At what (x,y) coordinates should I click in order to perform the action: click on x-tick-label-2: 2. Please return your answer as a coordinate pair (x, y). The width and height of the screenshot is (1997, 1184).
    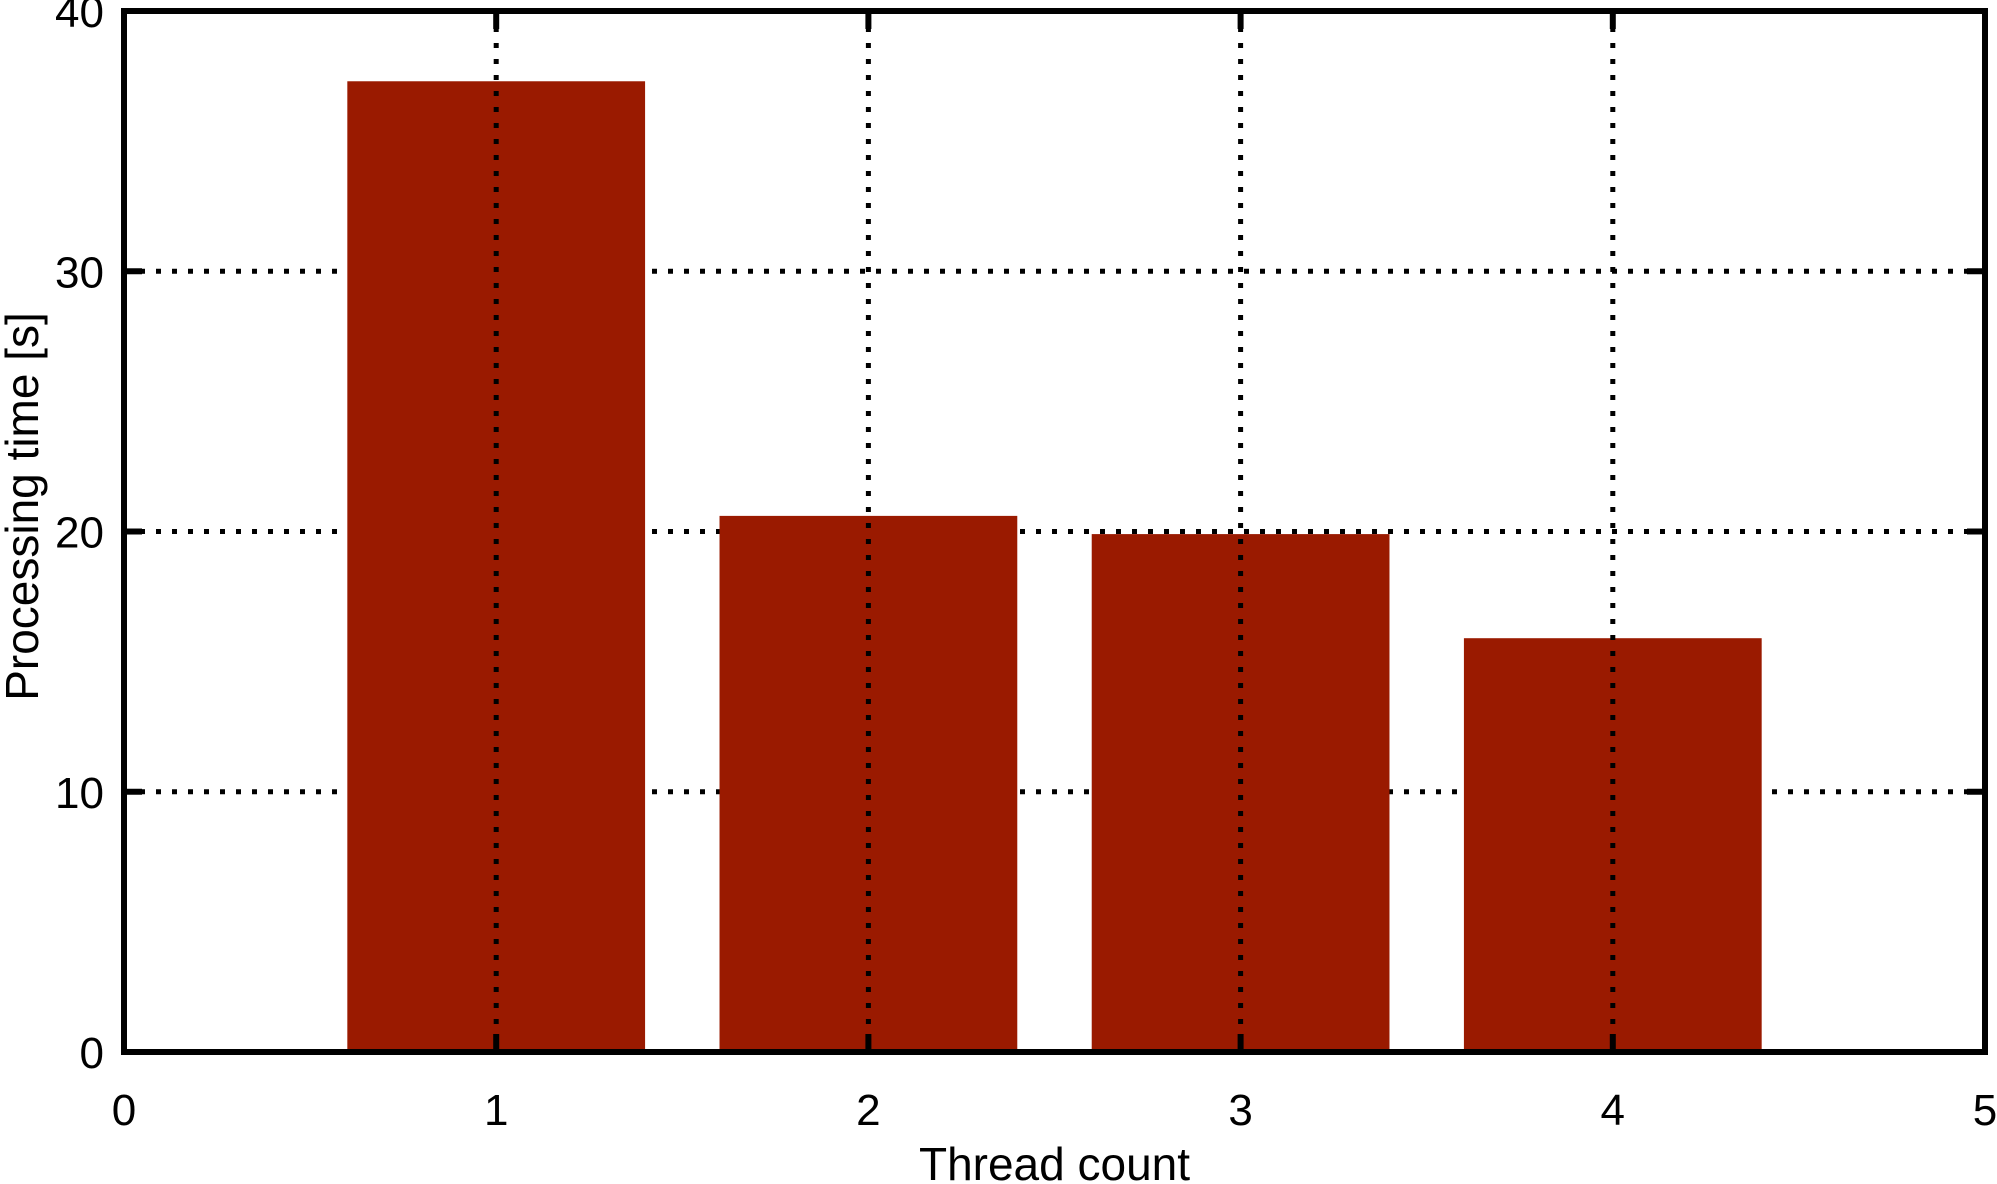
    Looking at the image, I should click on (868, 1110).